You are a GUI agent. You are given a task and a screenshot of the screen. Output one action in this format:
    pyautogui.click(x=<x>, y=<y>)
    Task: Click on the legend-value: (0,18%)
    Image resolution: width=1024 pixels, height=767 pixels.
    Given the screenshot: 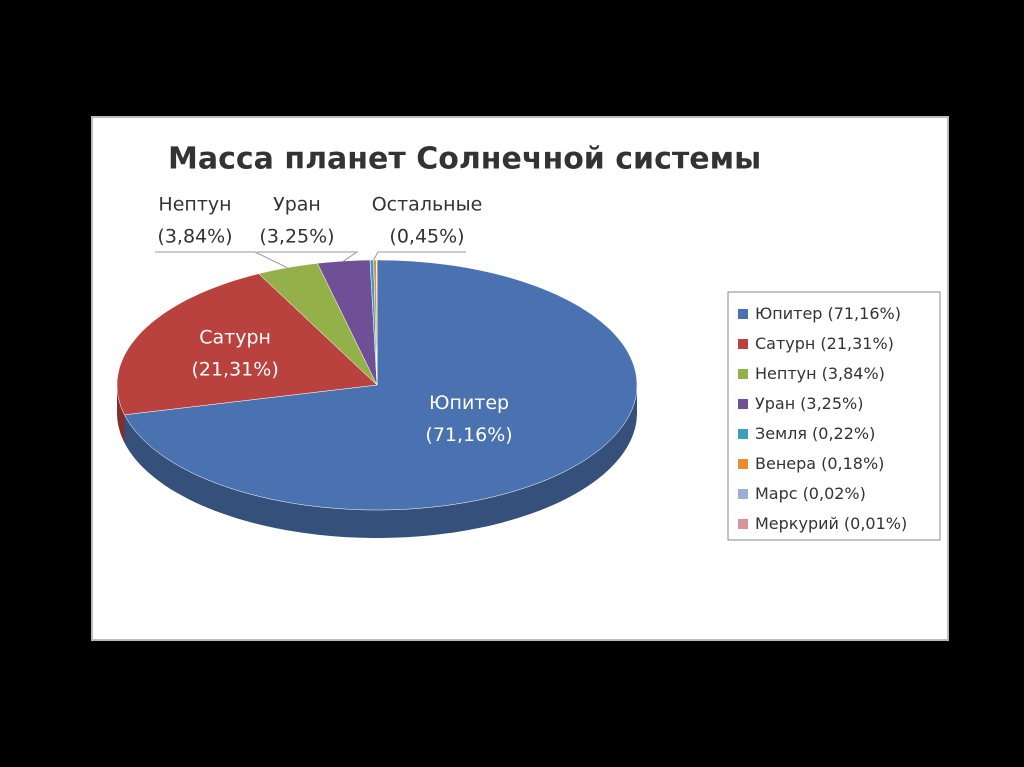 What is the action you would take?
    pyautogui.click(x=852, y=463)
    